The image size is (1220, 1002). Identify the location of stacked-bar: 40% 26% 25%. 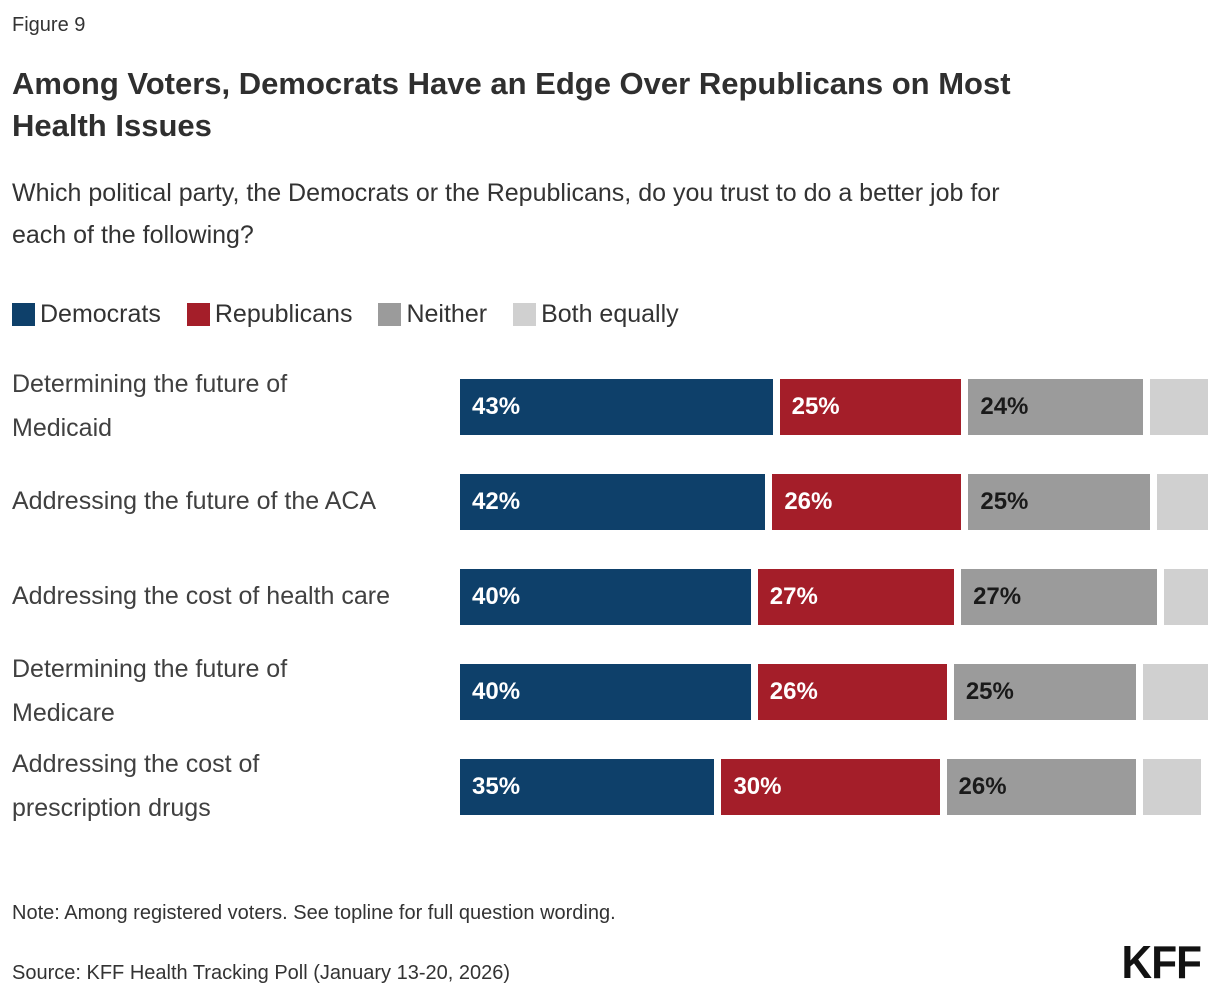
(834, 691).